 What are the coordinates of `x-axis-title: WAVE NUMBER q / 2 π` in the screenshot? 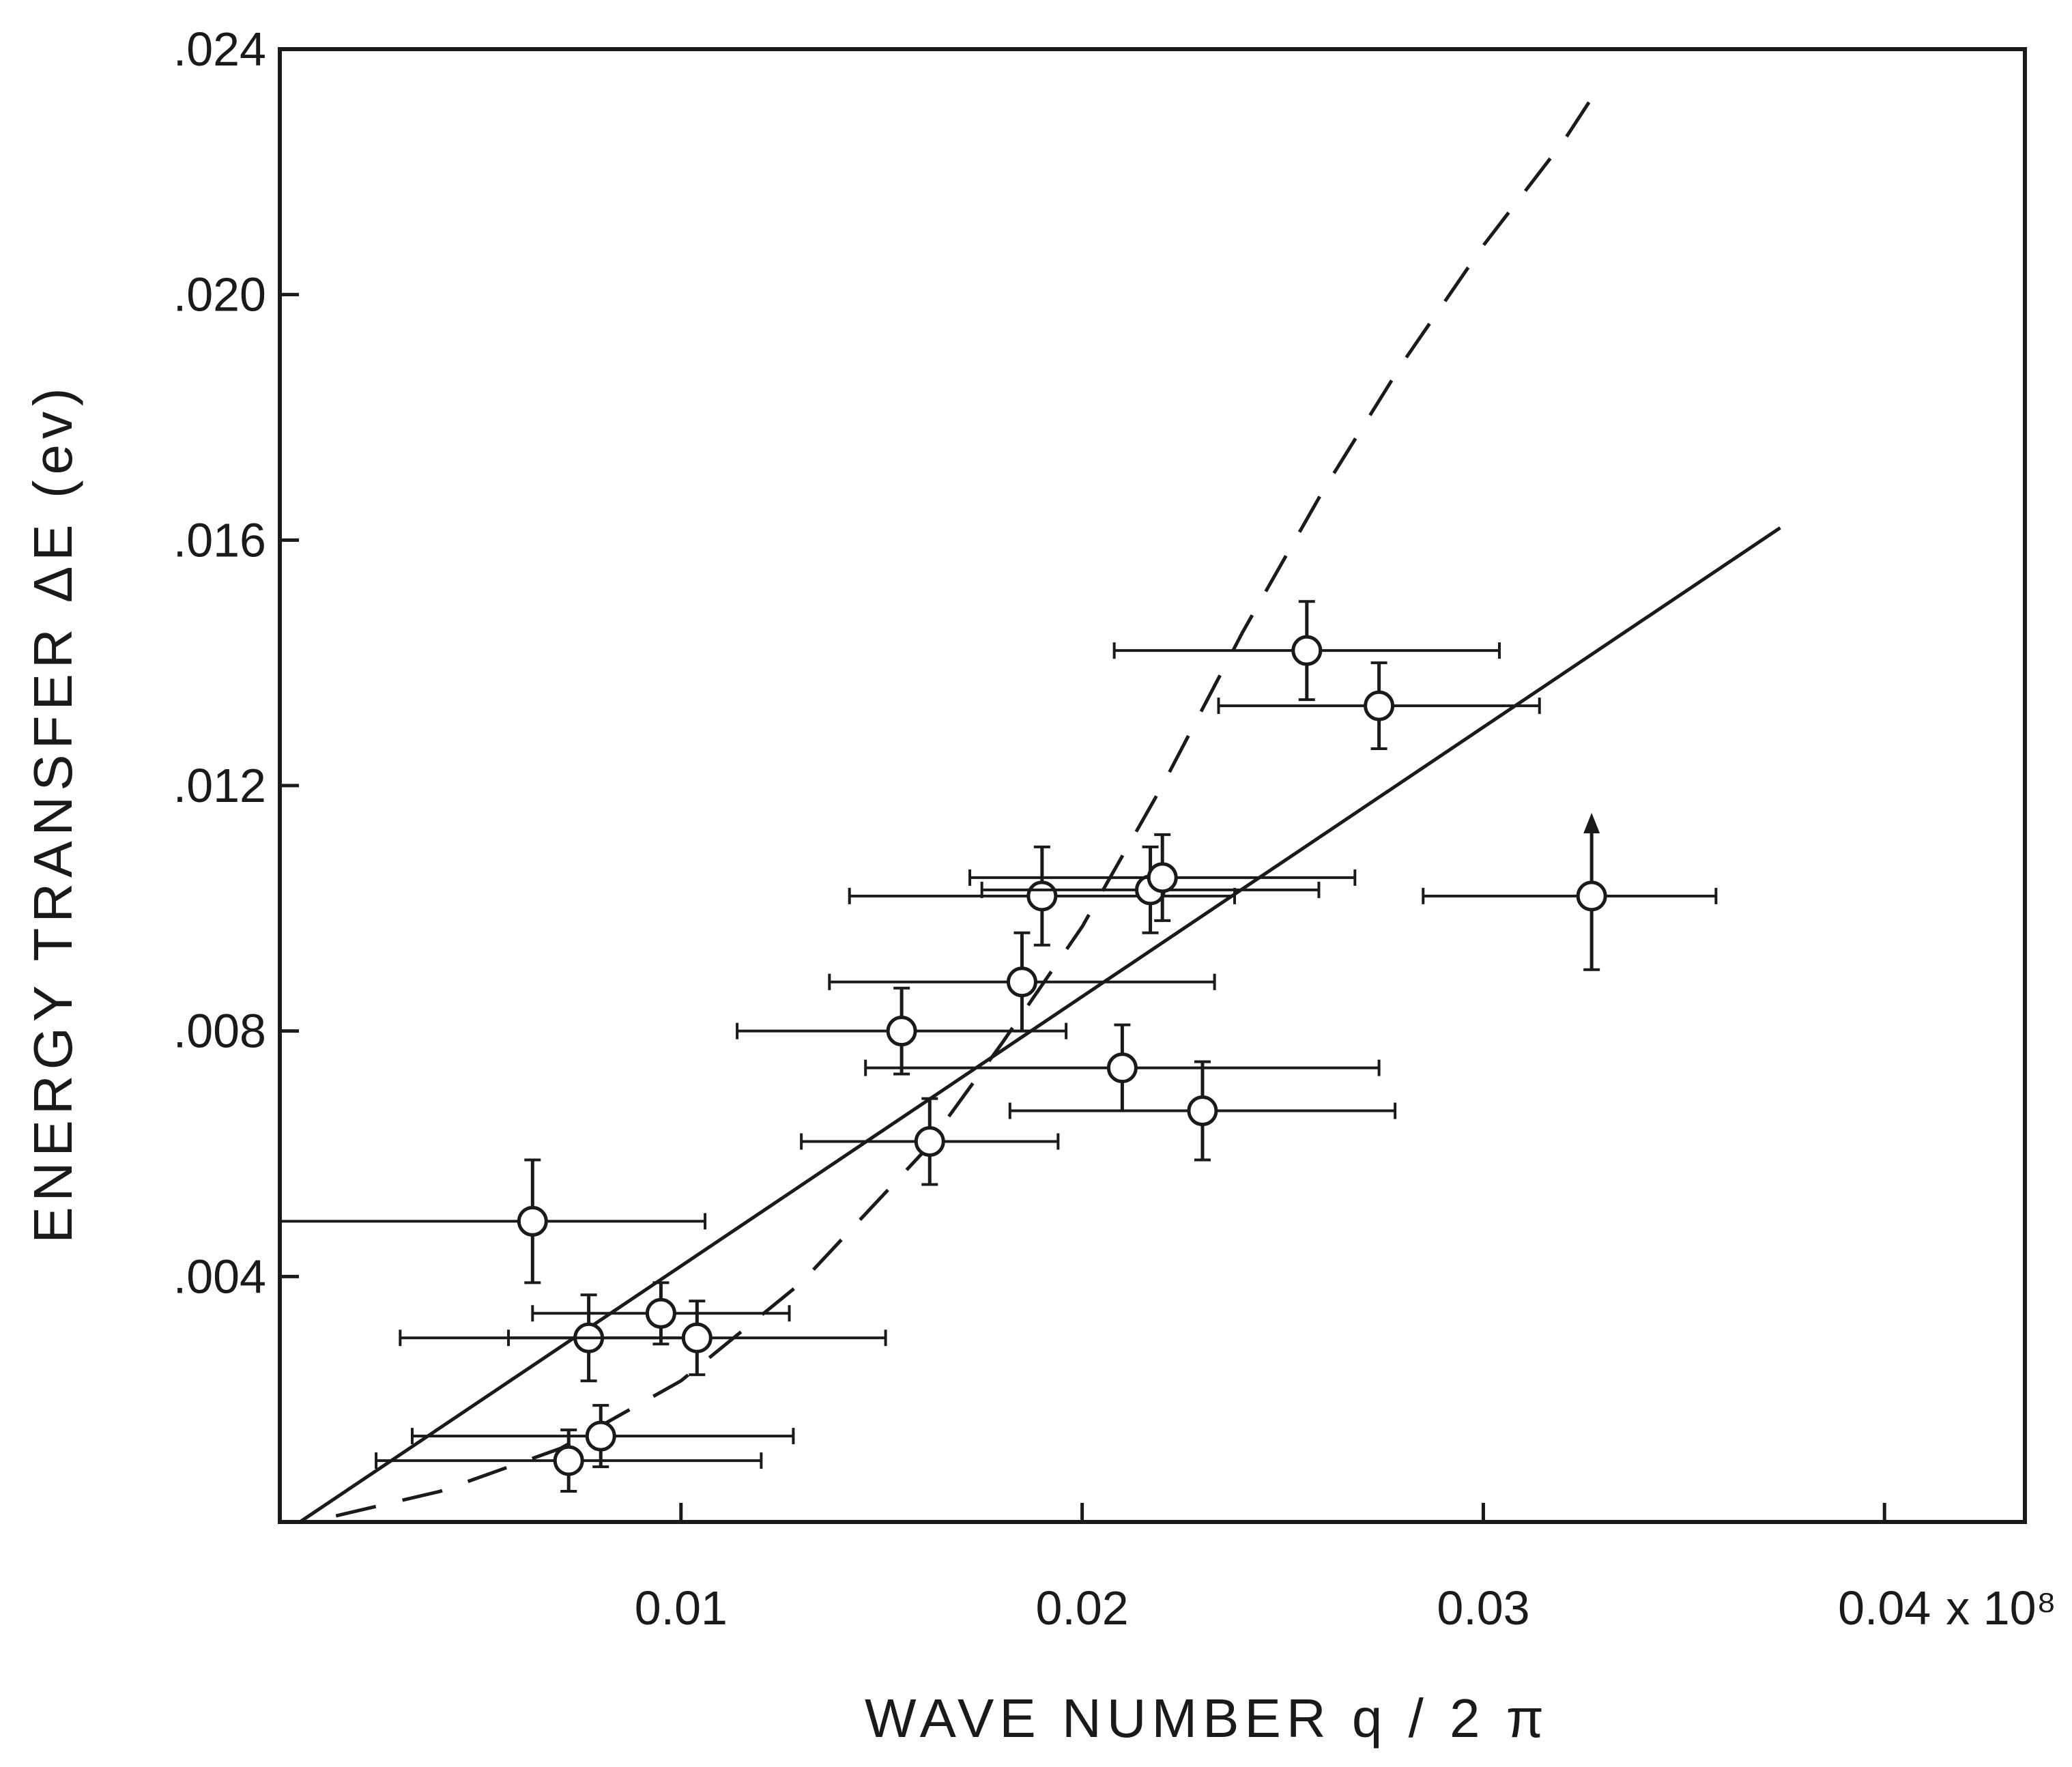 It's located at (1207, 1718).